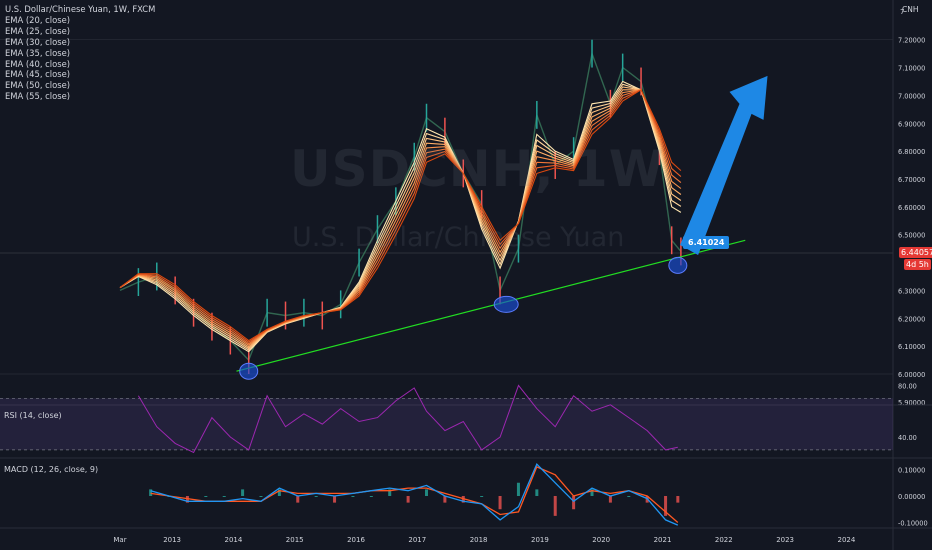 The image size is (932, 550). I want to click on rsi-tick-label: 80.00, so click(907, 386).